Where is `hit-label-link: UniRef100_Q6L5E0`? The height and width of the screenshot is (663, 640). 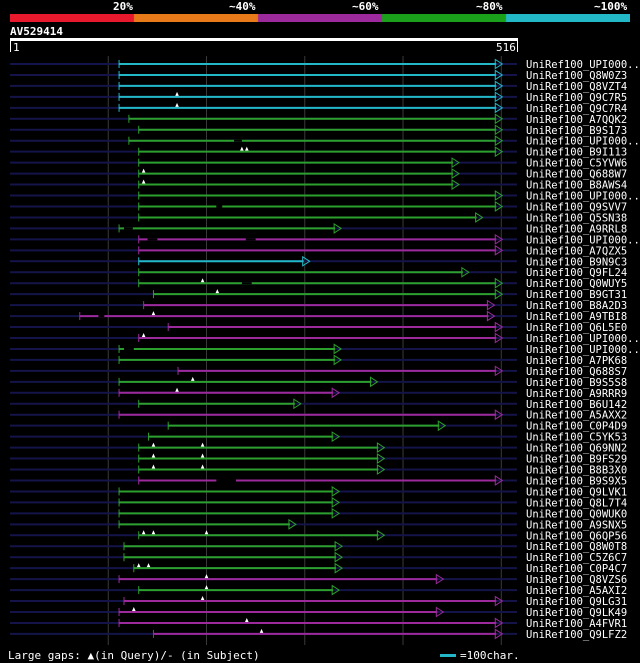
hit-label-link: UniRef100_Q6L5E0 is located at coordinates (576, 328).